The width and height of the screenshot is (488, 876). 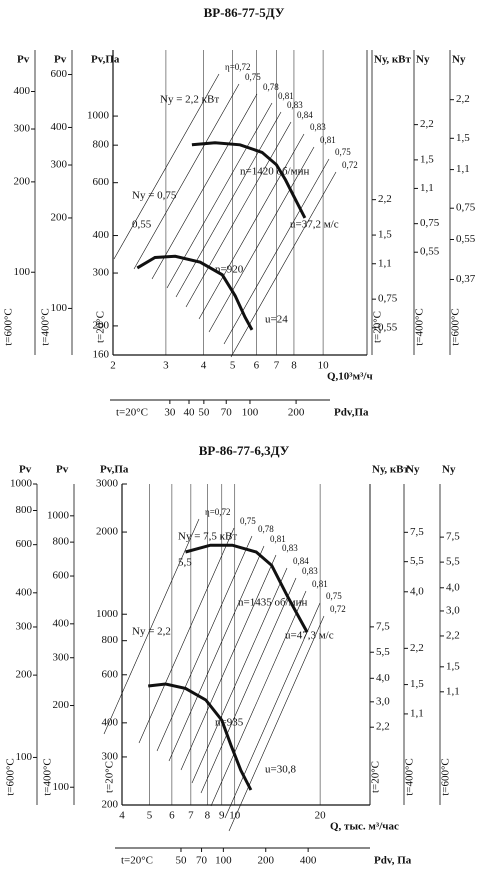 I want to click on annotation: u=37,2 м/с, so click(x=314, y=225).